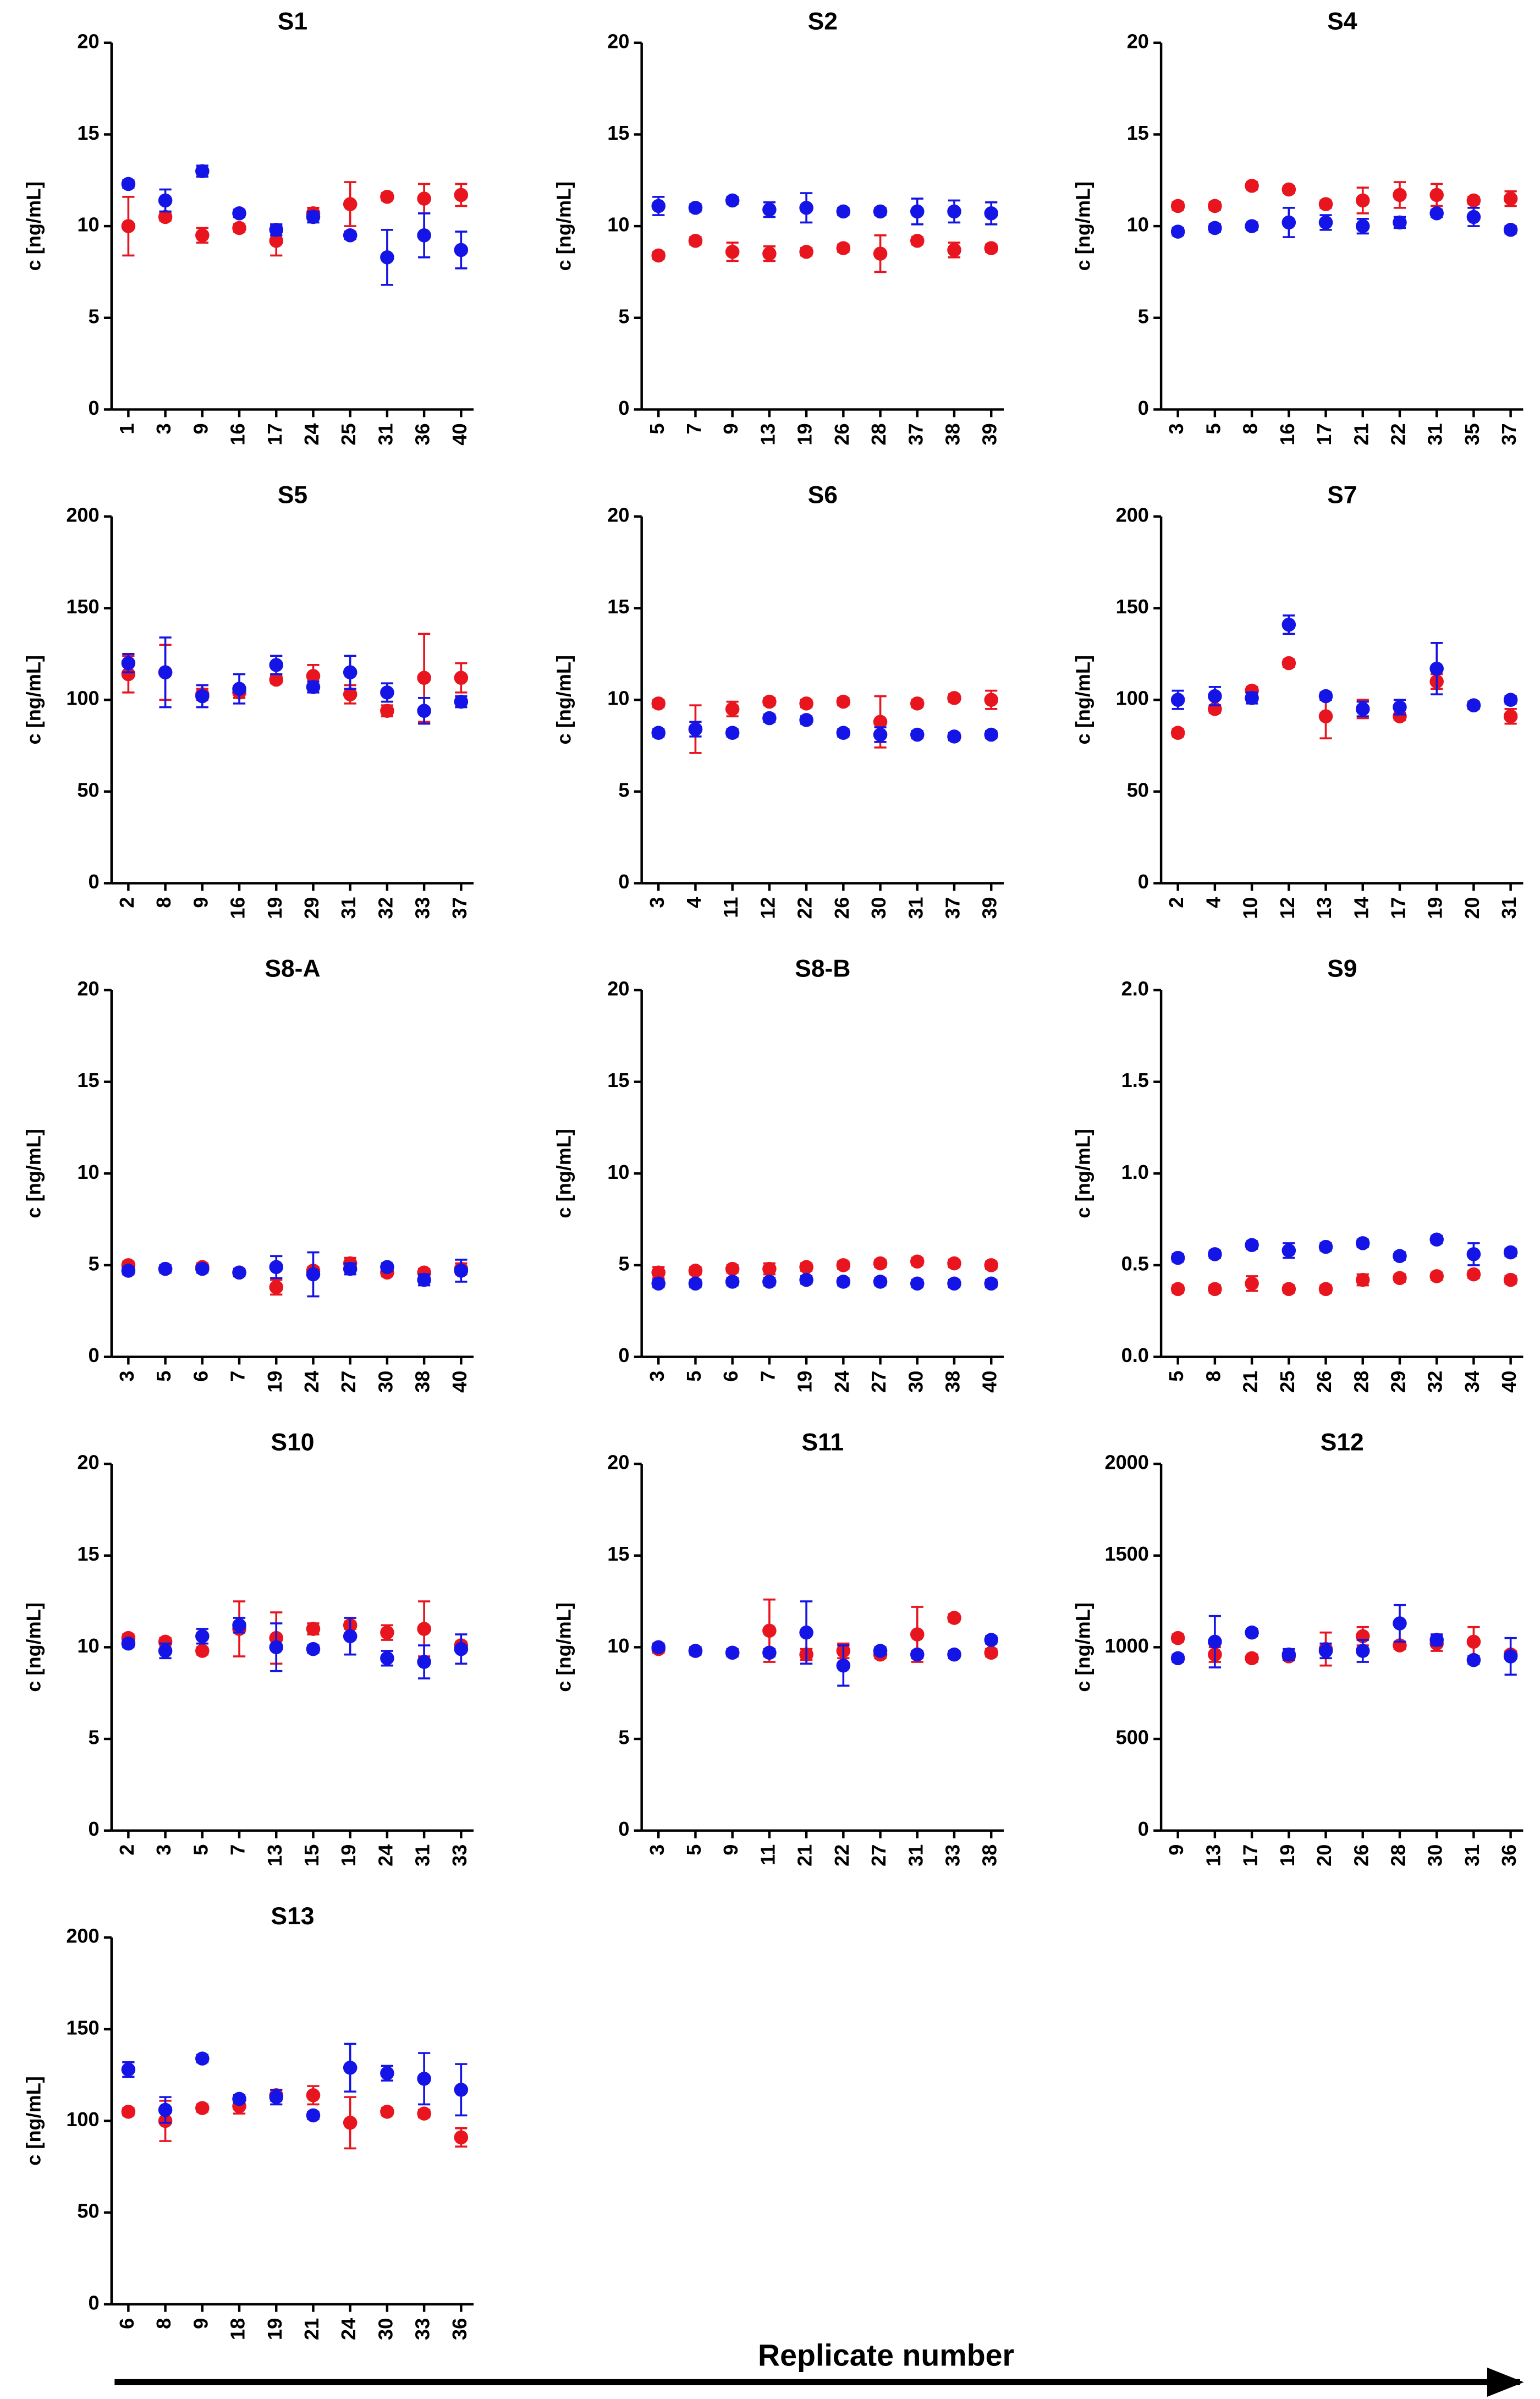 The width and height of the screenshot is (1540, 2399). Describe the element at coordinates (312, 908) in the screenshot. I see `x-tick-label: 29` at that location.